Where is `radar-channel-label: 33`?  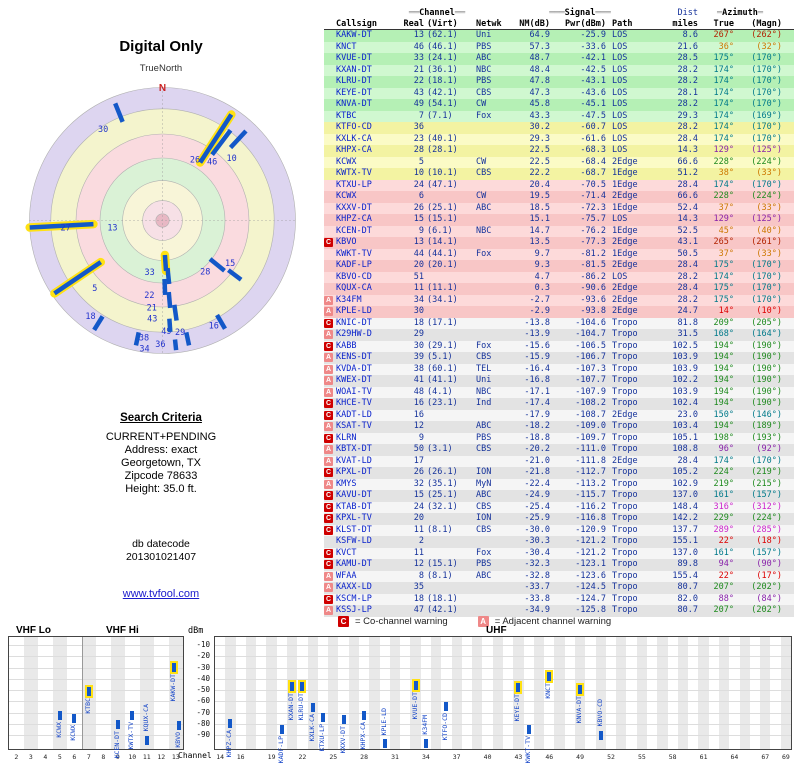
radar-channel-label: 33 is located at coordinates (150, 273).